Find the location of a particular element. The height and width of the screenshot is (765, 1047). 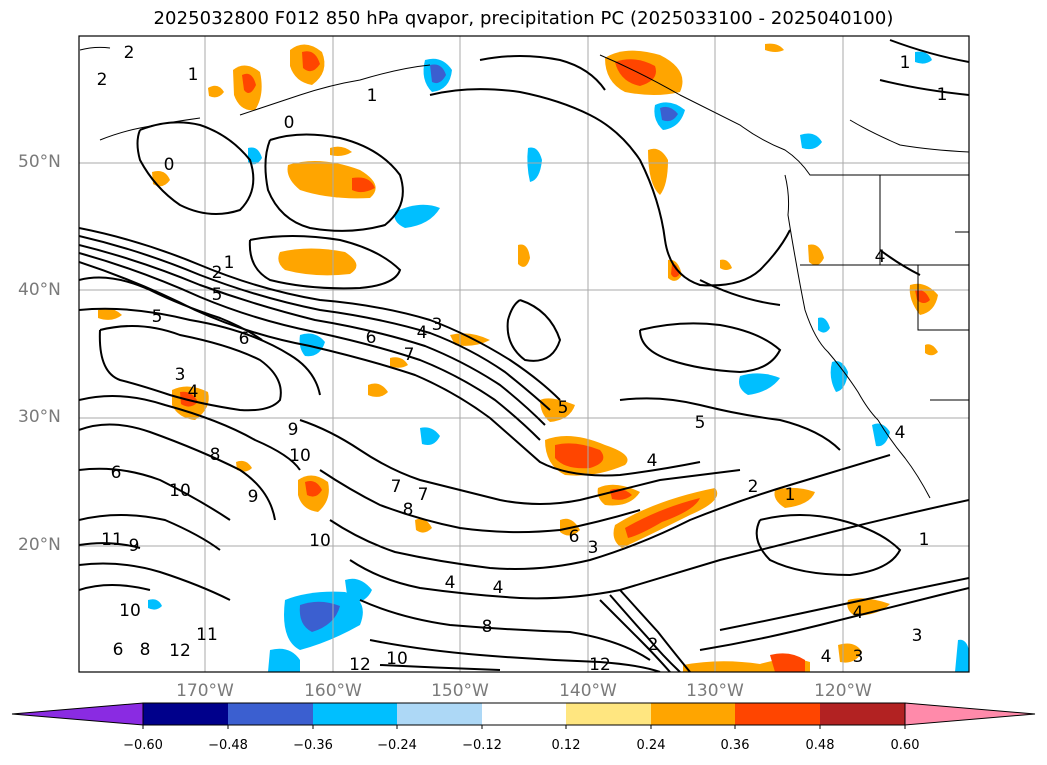

colorbar-tick-label: −0.12 is located at coordinates (482, 745).